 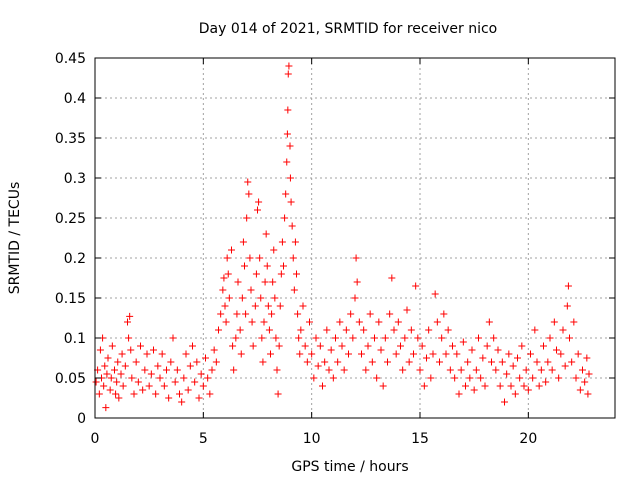 What do you see at coordinates (70, 239) in the screenshot?
I see `y-axis-tick-labels: 0 0.05 0.1 0.15 0.2 0.25 0.3 0.35 0.4 0.45` at bounding box center [70, 239].